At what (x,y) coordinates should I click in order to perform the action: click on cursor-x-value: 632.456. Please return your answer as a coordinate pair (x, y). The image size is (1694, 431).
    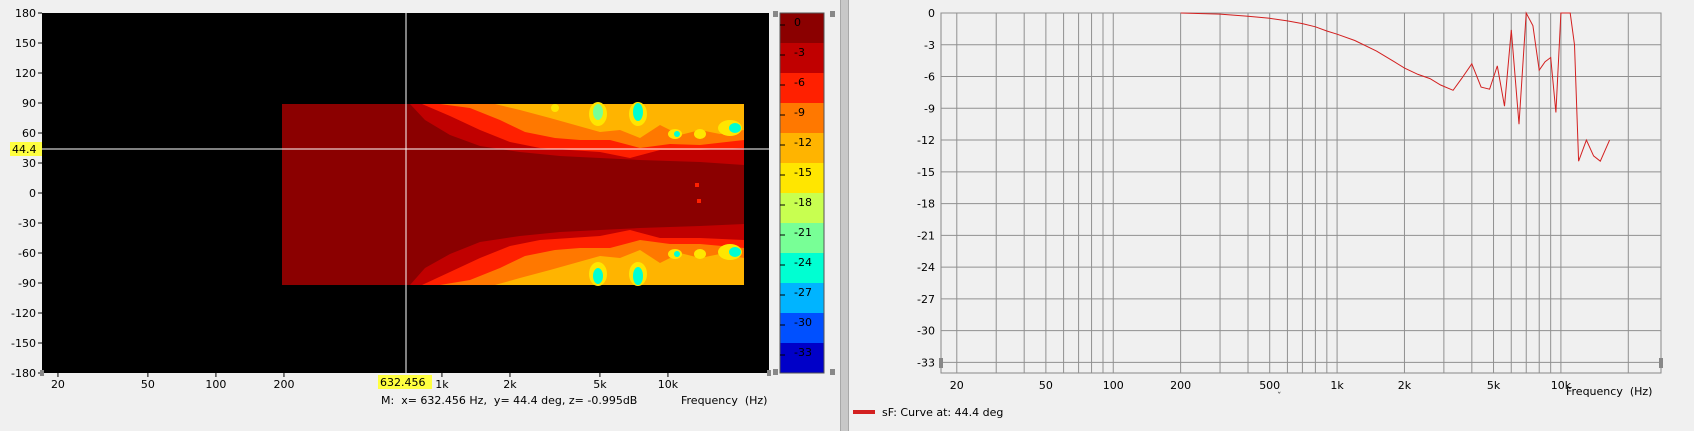
    Looking at the image, I should click on (403, 382).